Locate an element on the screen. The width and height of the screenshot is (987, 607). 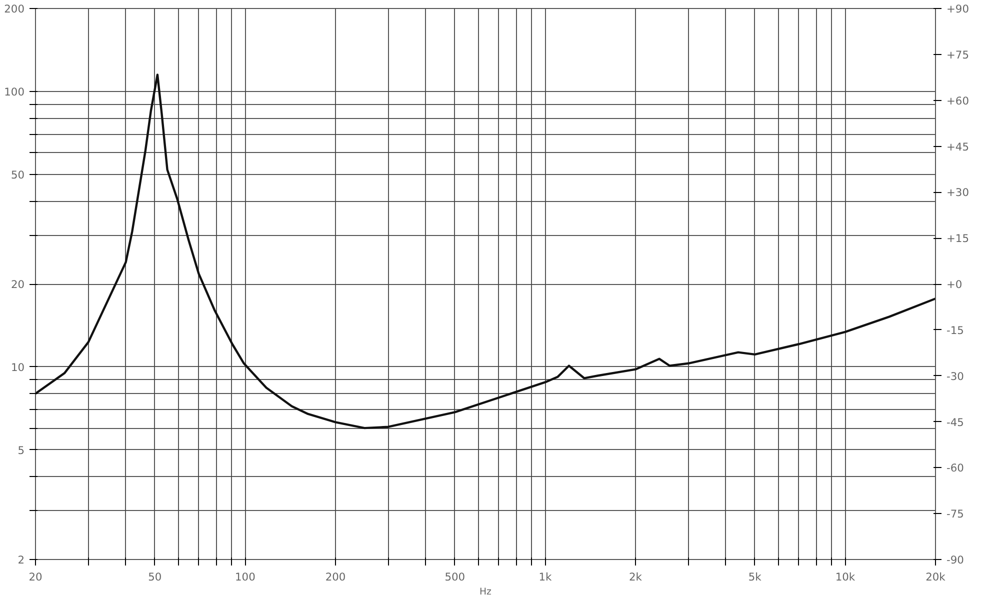
y2-tick-label: -90 is located at coordinates (955, 560).